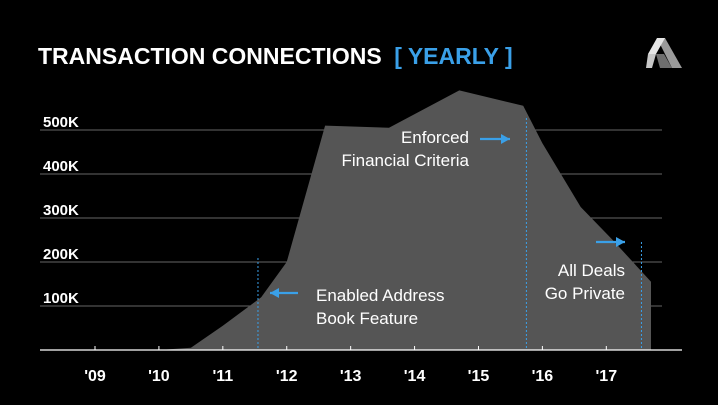 The height and width of the screenshot is (405, 718). What do you see at coordinates (287, 376) in the screenshot?
I see `x-tick-label: '12` at bounding box center [287, 376].